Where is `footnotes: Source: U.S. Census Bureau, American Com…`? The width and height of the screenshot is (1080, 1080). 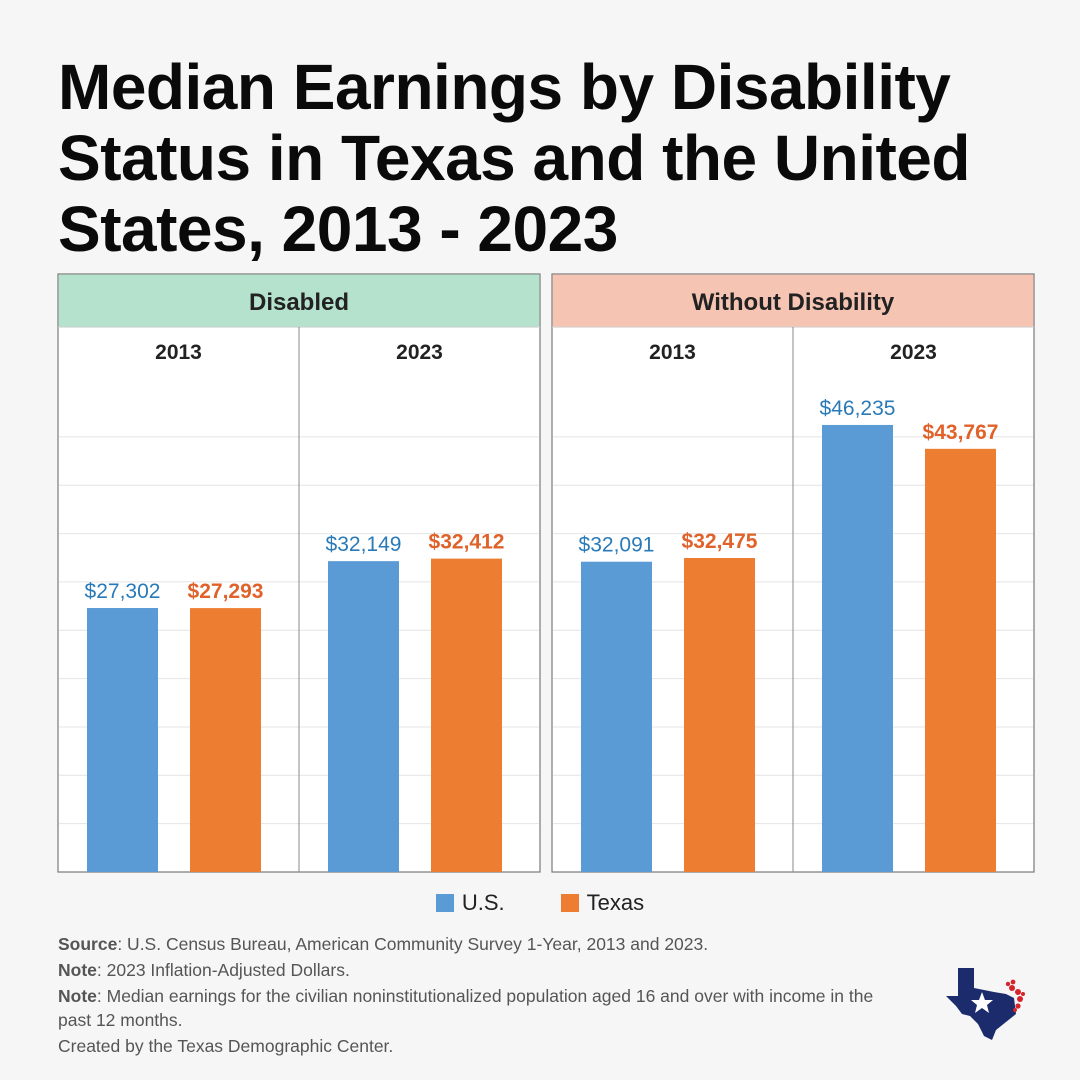
footnotes: Source: U.S. Census Bureau, American Com… is located at coordinates (478, 996).